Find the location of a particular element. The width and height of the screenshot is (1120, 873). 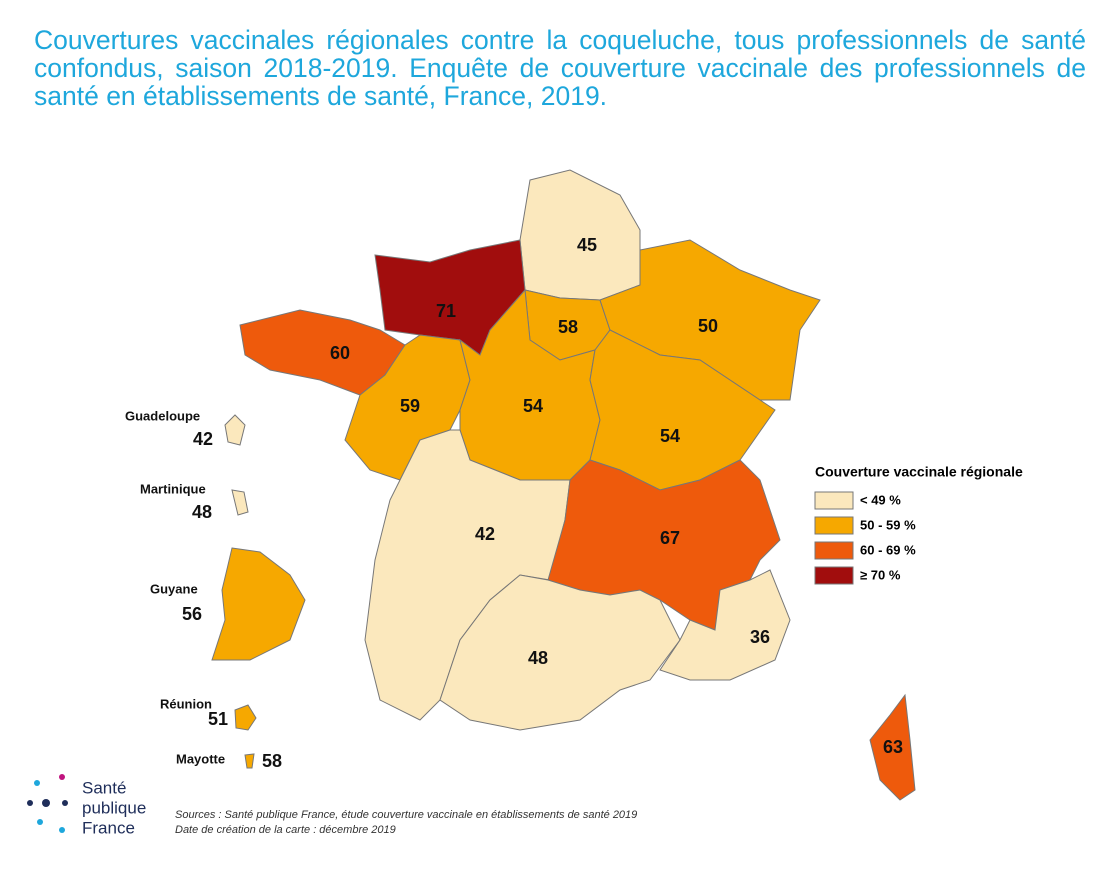

region-name: Mayotte is located at coordinates (200, 758).